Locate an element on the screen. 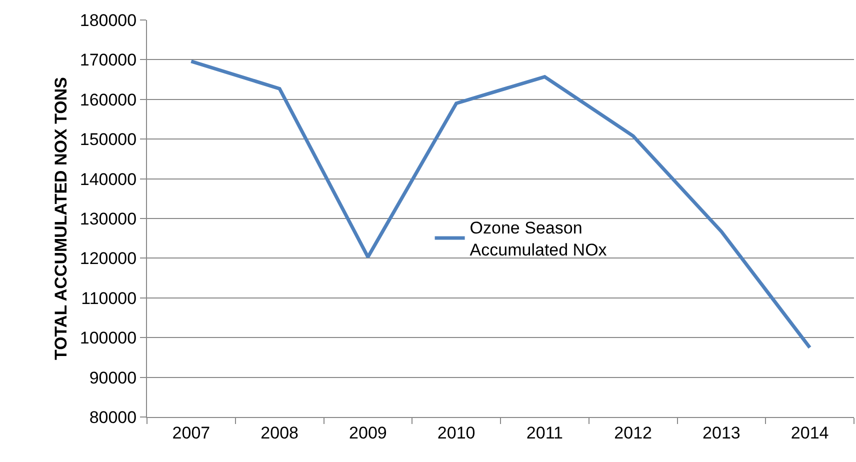 The image size is (856, 462). x-tick-label: 2013 is located at coordinates (721, 432).